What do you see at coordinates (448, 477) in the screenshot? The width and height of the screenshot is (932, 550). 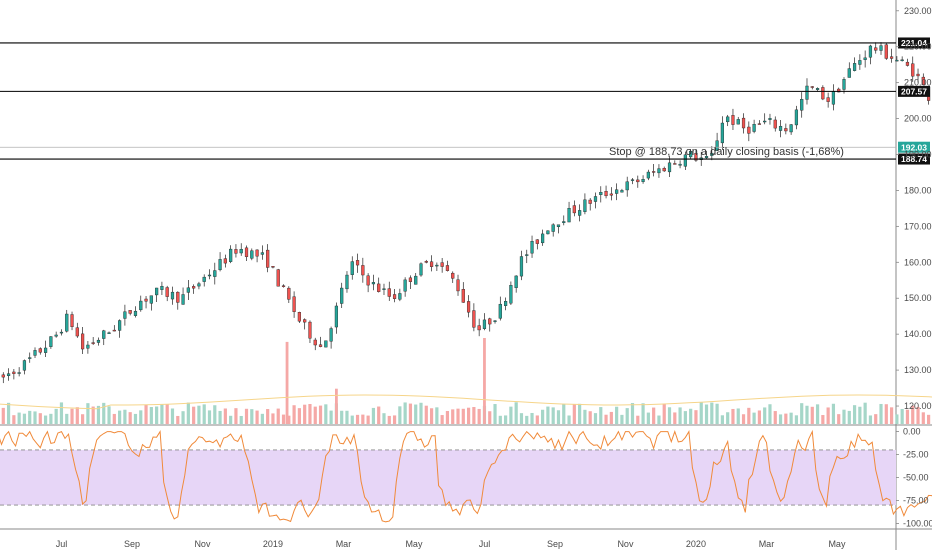 I see `oscillator-band` at bounding box center [448, 477].